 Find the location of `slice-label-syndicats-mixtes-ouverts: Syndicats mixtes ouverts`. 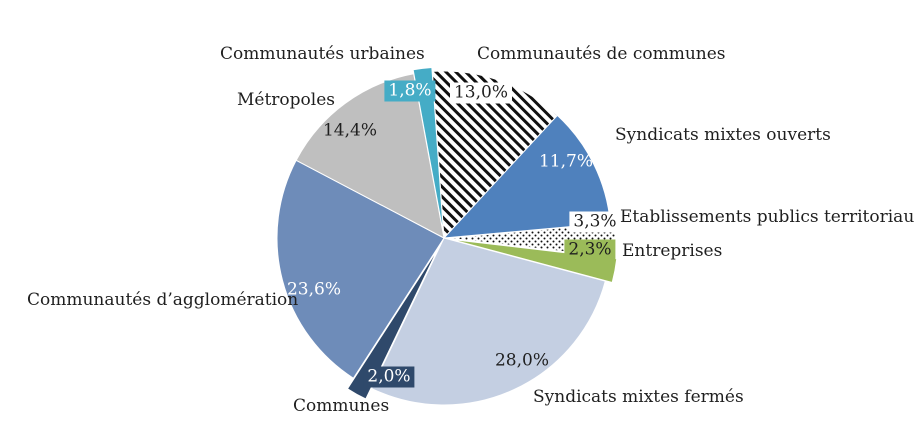

slice-label-syndicats-mixtes-ouverts: Syndicats mixtes ouverts is located at coordinates (723, 135).